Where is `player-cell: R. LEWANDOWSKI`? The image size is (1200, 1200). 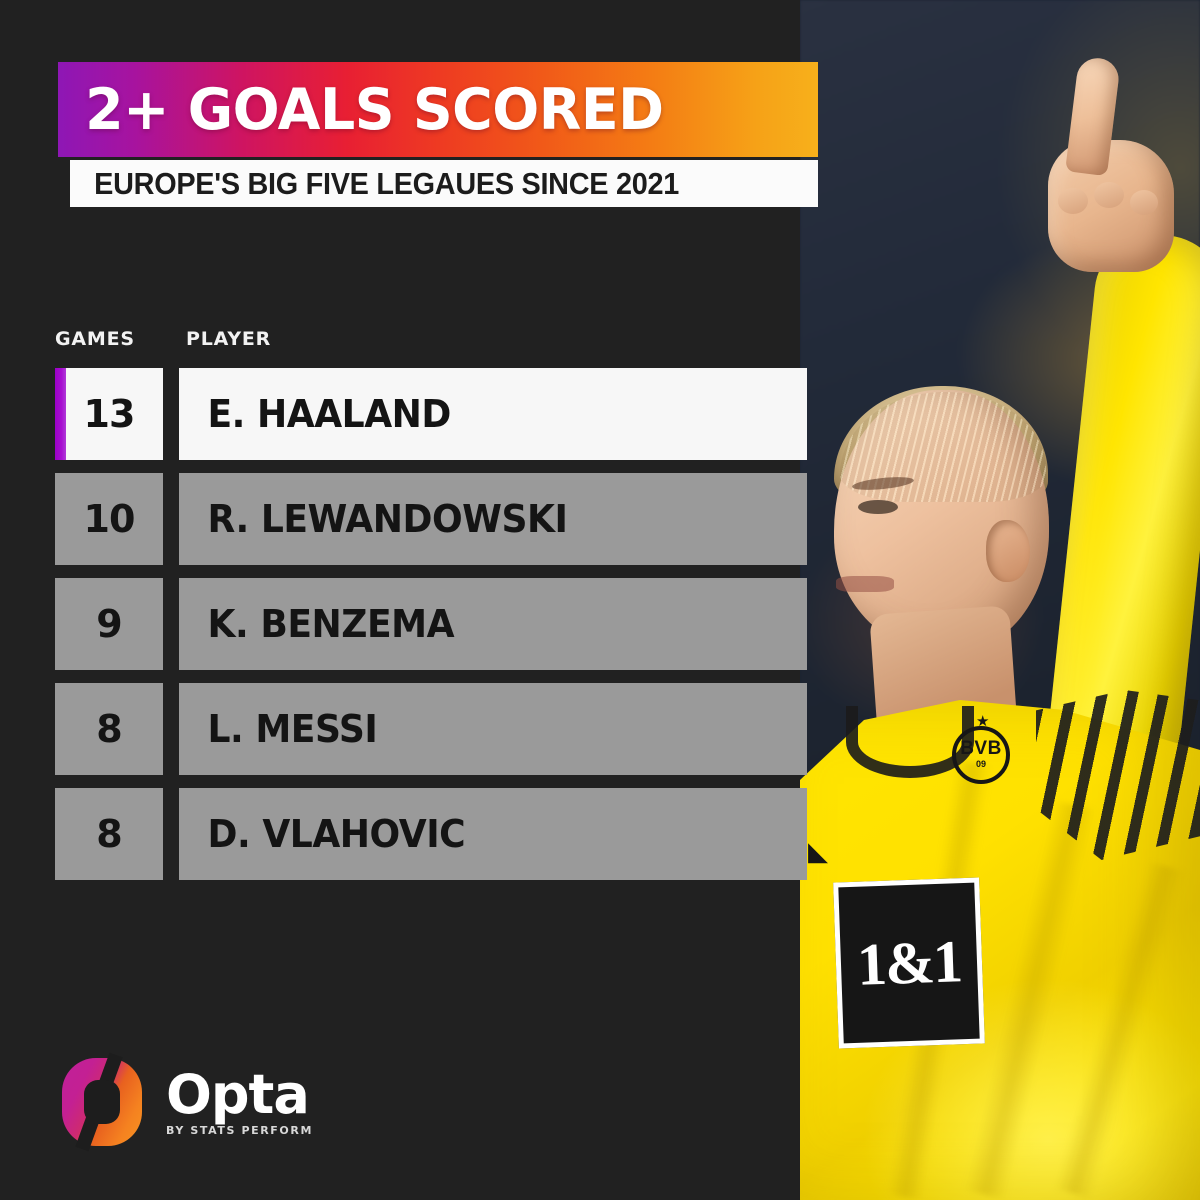
player-cell: R. LEWANDOWSKI is located at coordinates (493, 519).